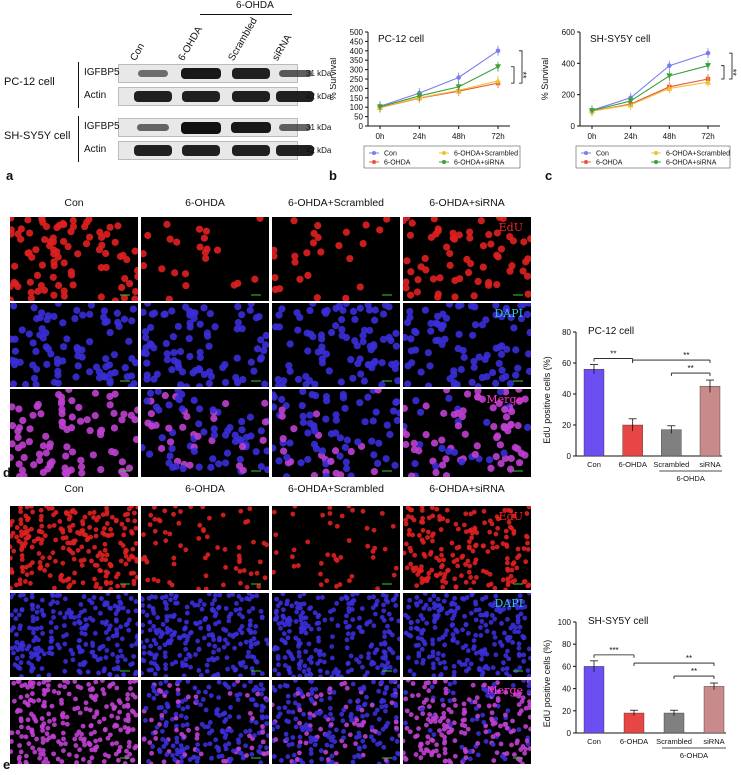 The width and height of the screenshot is (741, 775). What do you see at coordinates (419, 136) in the screenshot?
I see `x-tick-label-1: 24h` at bounding box center [419, 136].